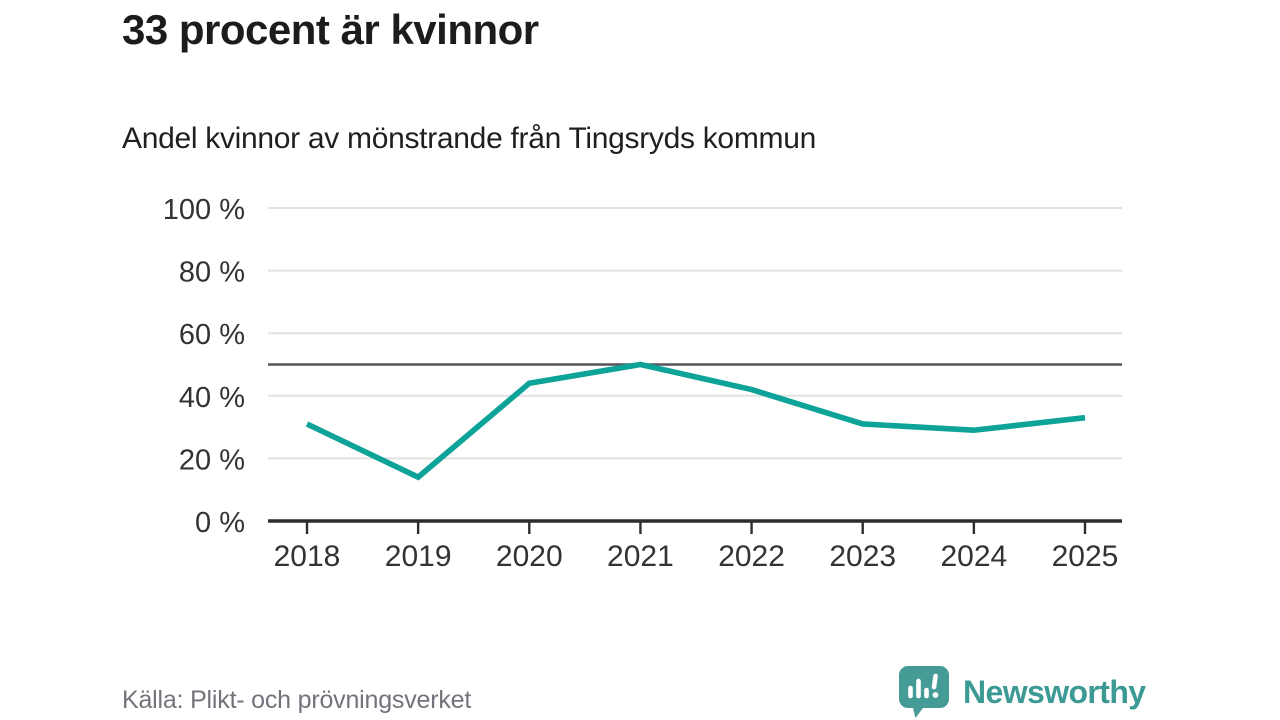 Image resolution: width=1280 pixels, height=720 pixels. Describe the element at coordinates (212, 460) in the screenshot. I see `svg-text: 20 %` at that location.